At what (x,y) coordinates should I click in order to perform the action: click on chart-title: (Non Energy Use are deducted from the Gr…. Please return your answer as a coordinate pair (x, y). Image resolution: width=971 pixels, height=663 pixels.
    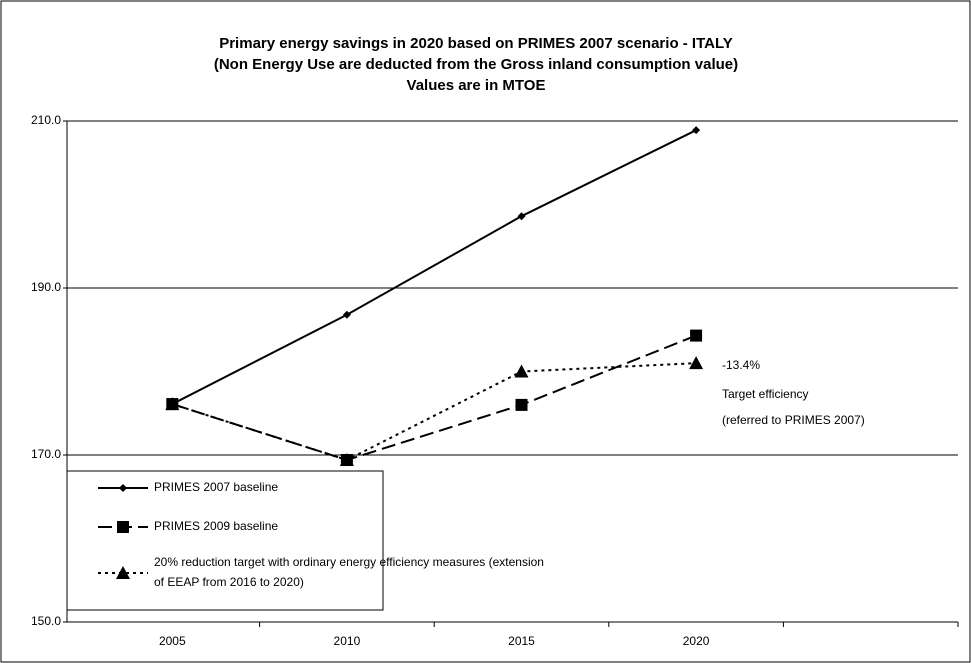
    Looking at the image, I should click on (476, 64).